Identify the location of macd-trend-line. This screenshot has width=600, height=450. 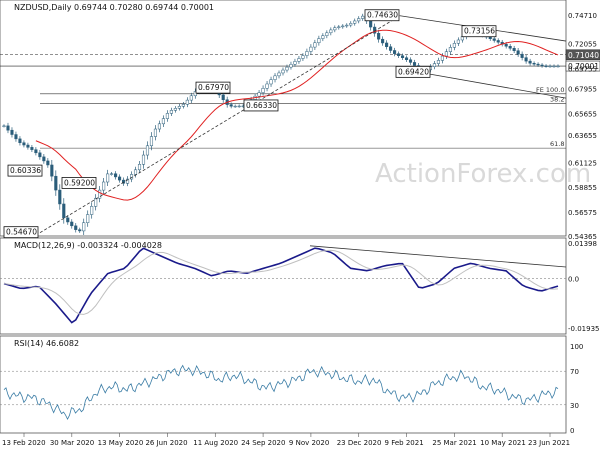
(438, 256).